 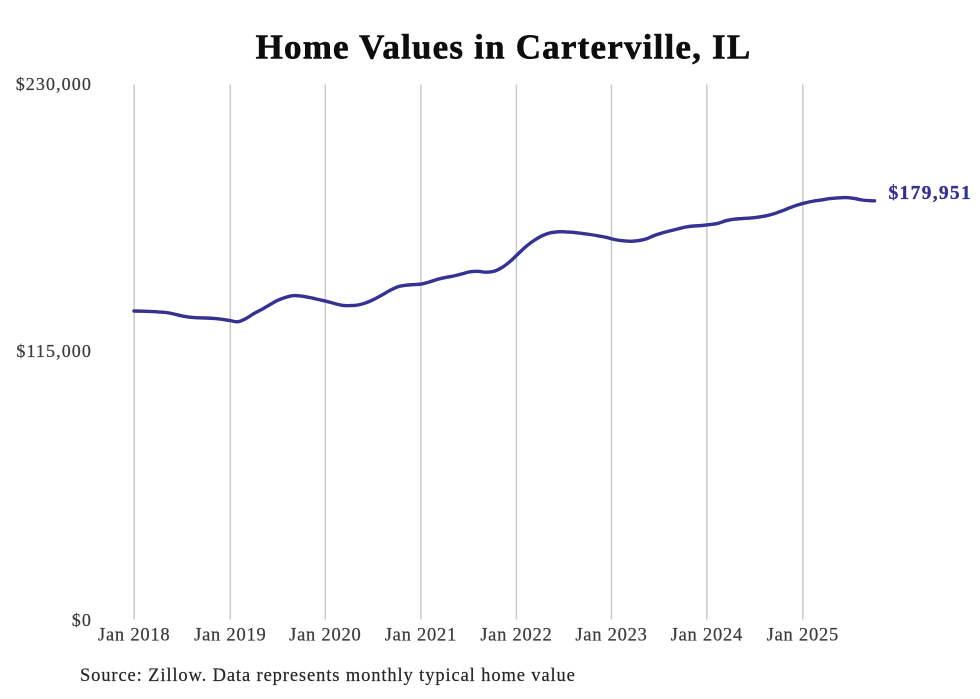 I want to click on svg-text: Home Values in Carterville, IL, so click(x=504, y=47).